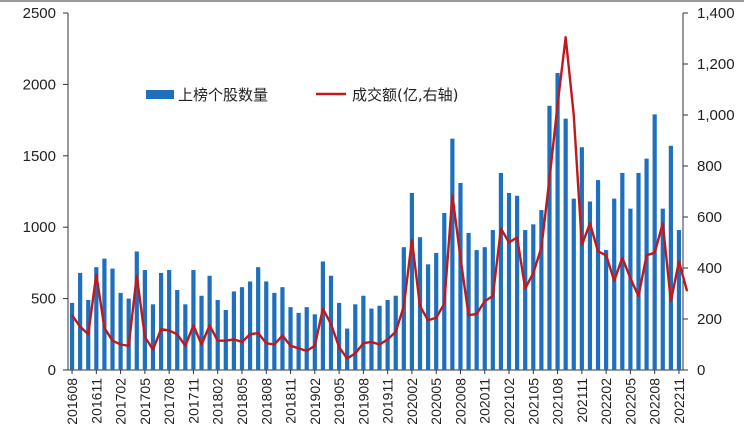 This screenshot has height=444, width=744. What do you see at coordinates (709, 319) in the screenshot?
I see `right-tick-label: 200` at bounding box center [709, 319].